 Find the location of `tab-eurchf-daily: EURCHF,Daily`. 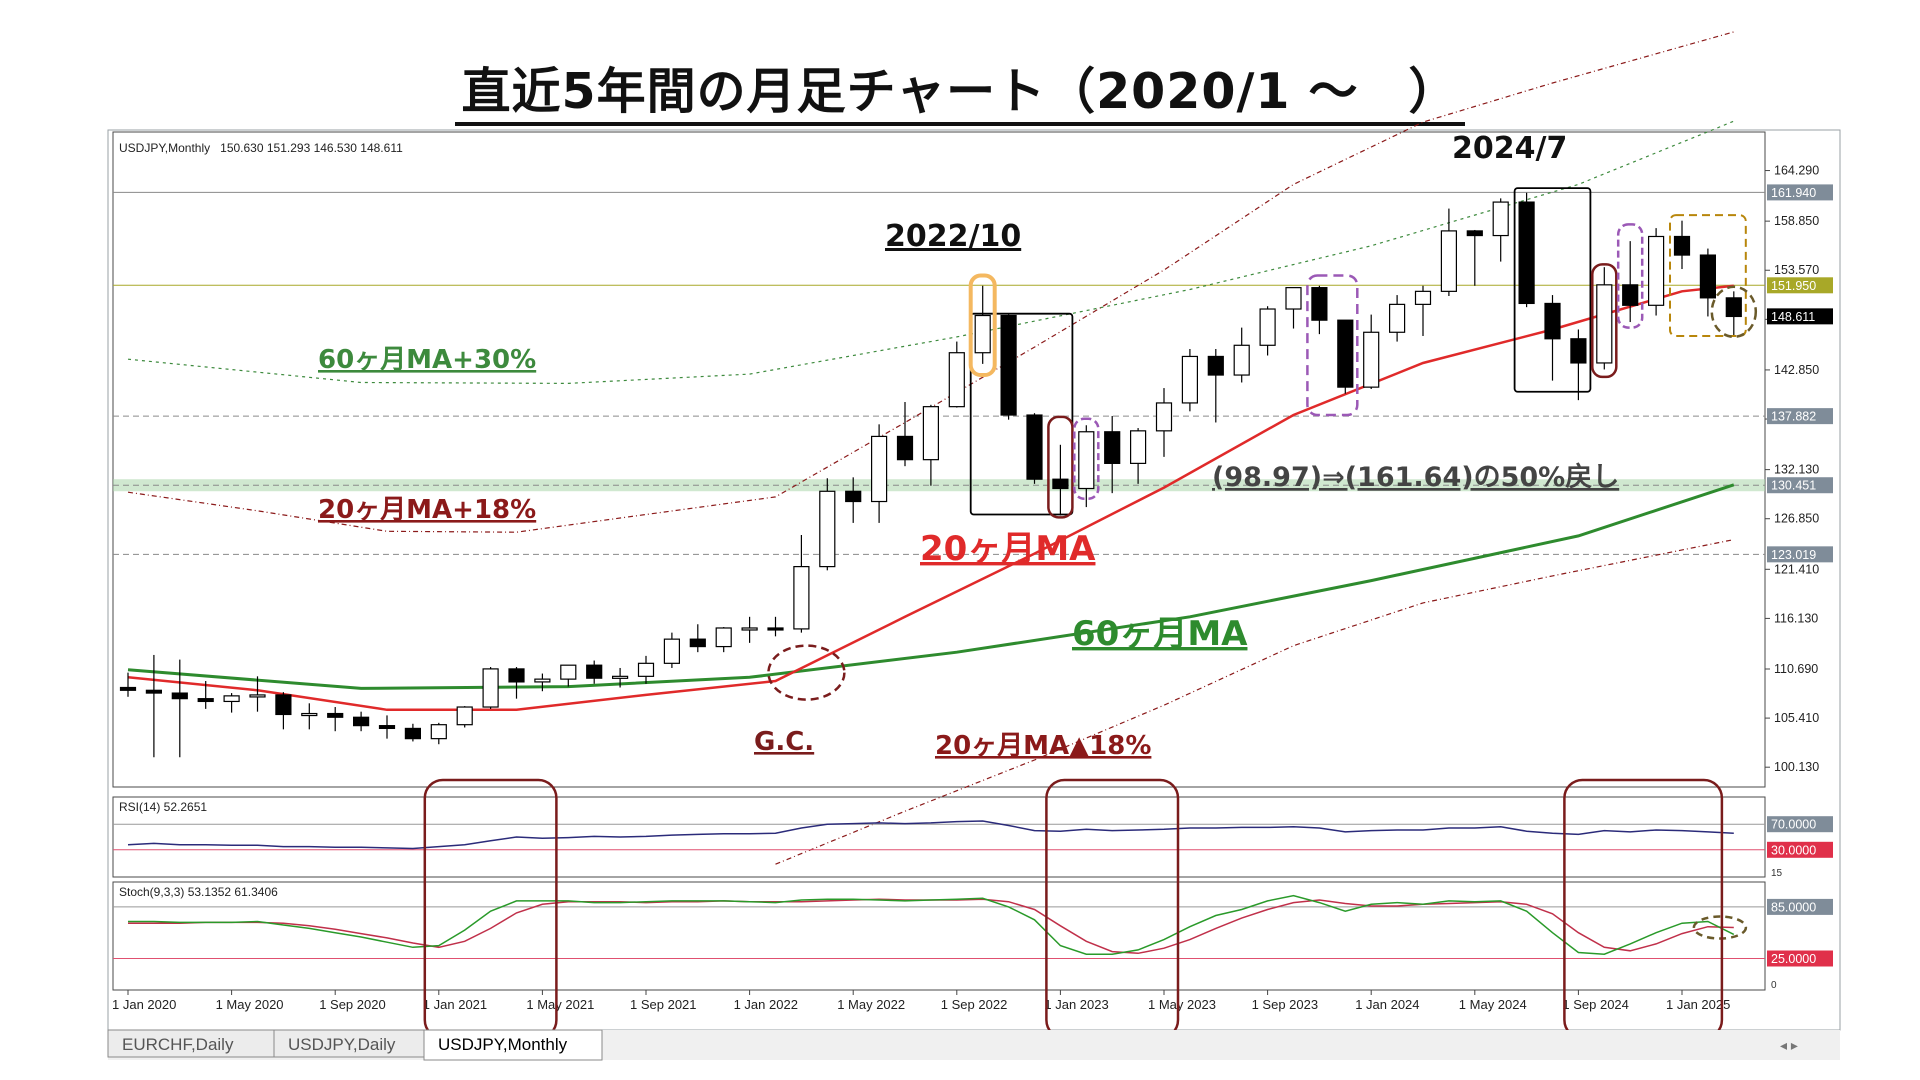

tab-eurchf-daily: EURCHF,Daily is located at coordinates (191, 1043).